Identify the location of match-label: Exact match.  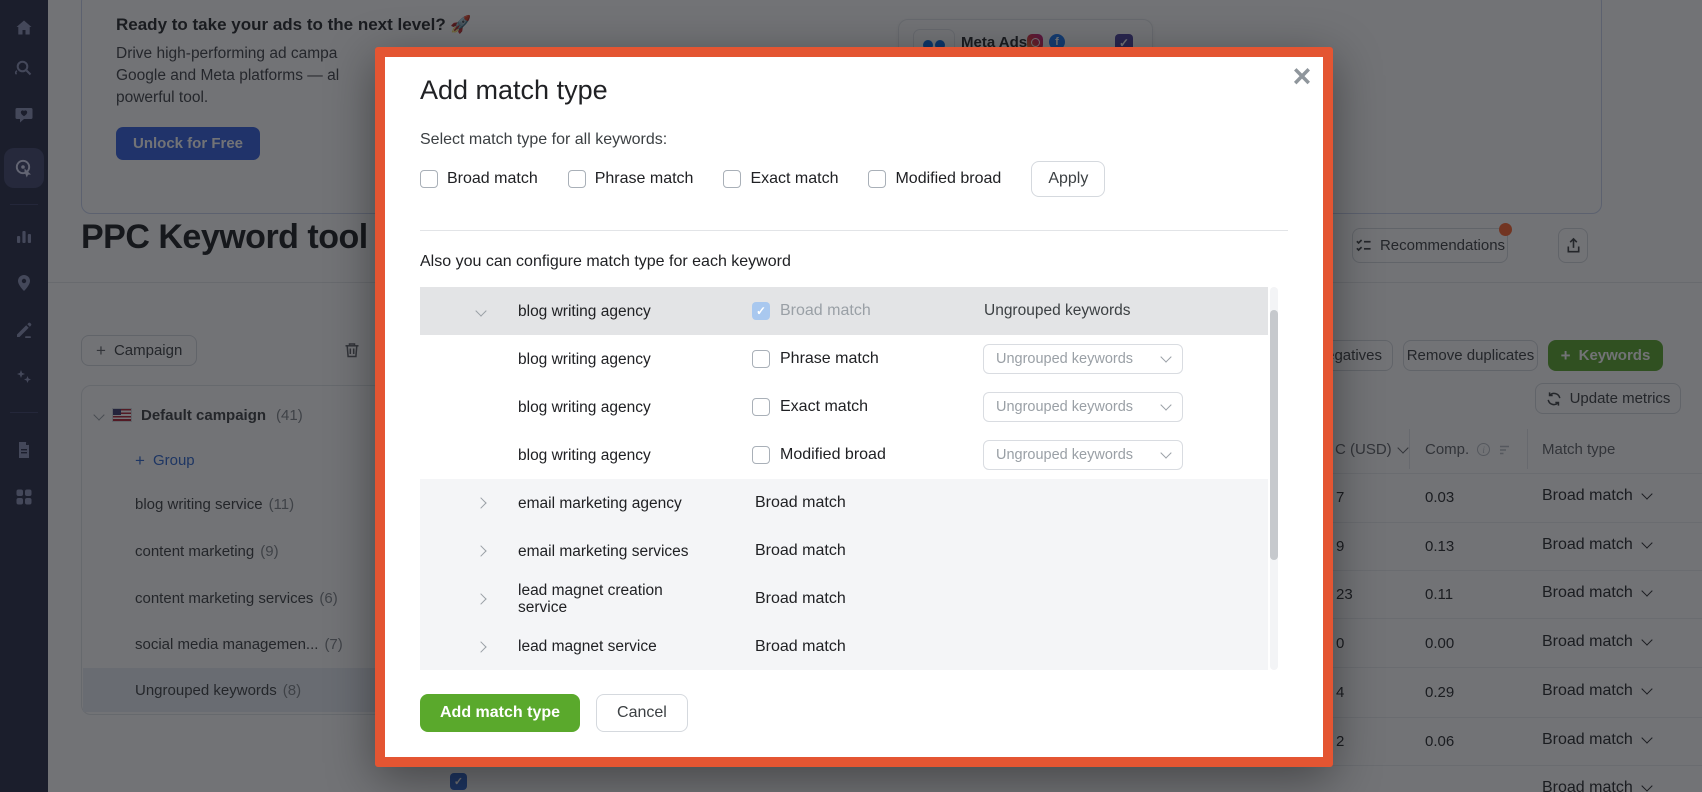
(824, 406).